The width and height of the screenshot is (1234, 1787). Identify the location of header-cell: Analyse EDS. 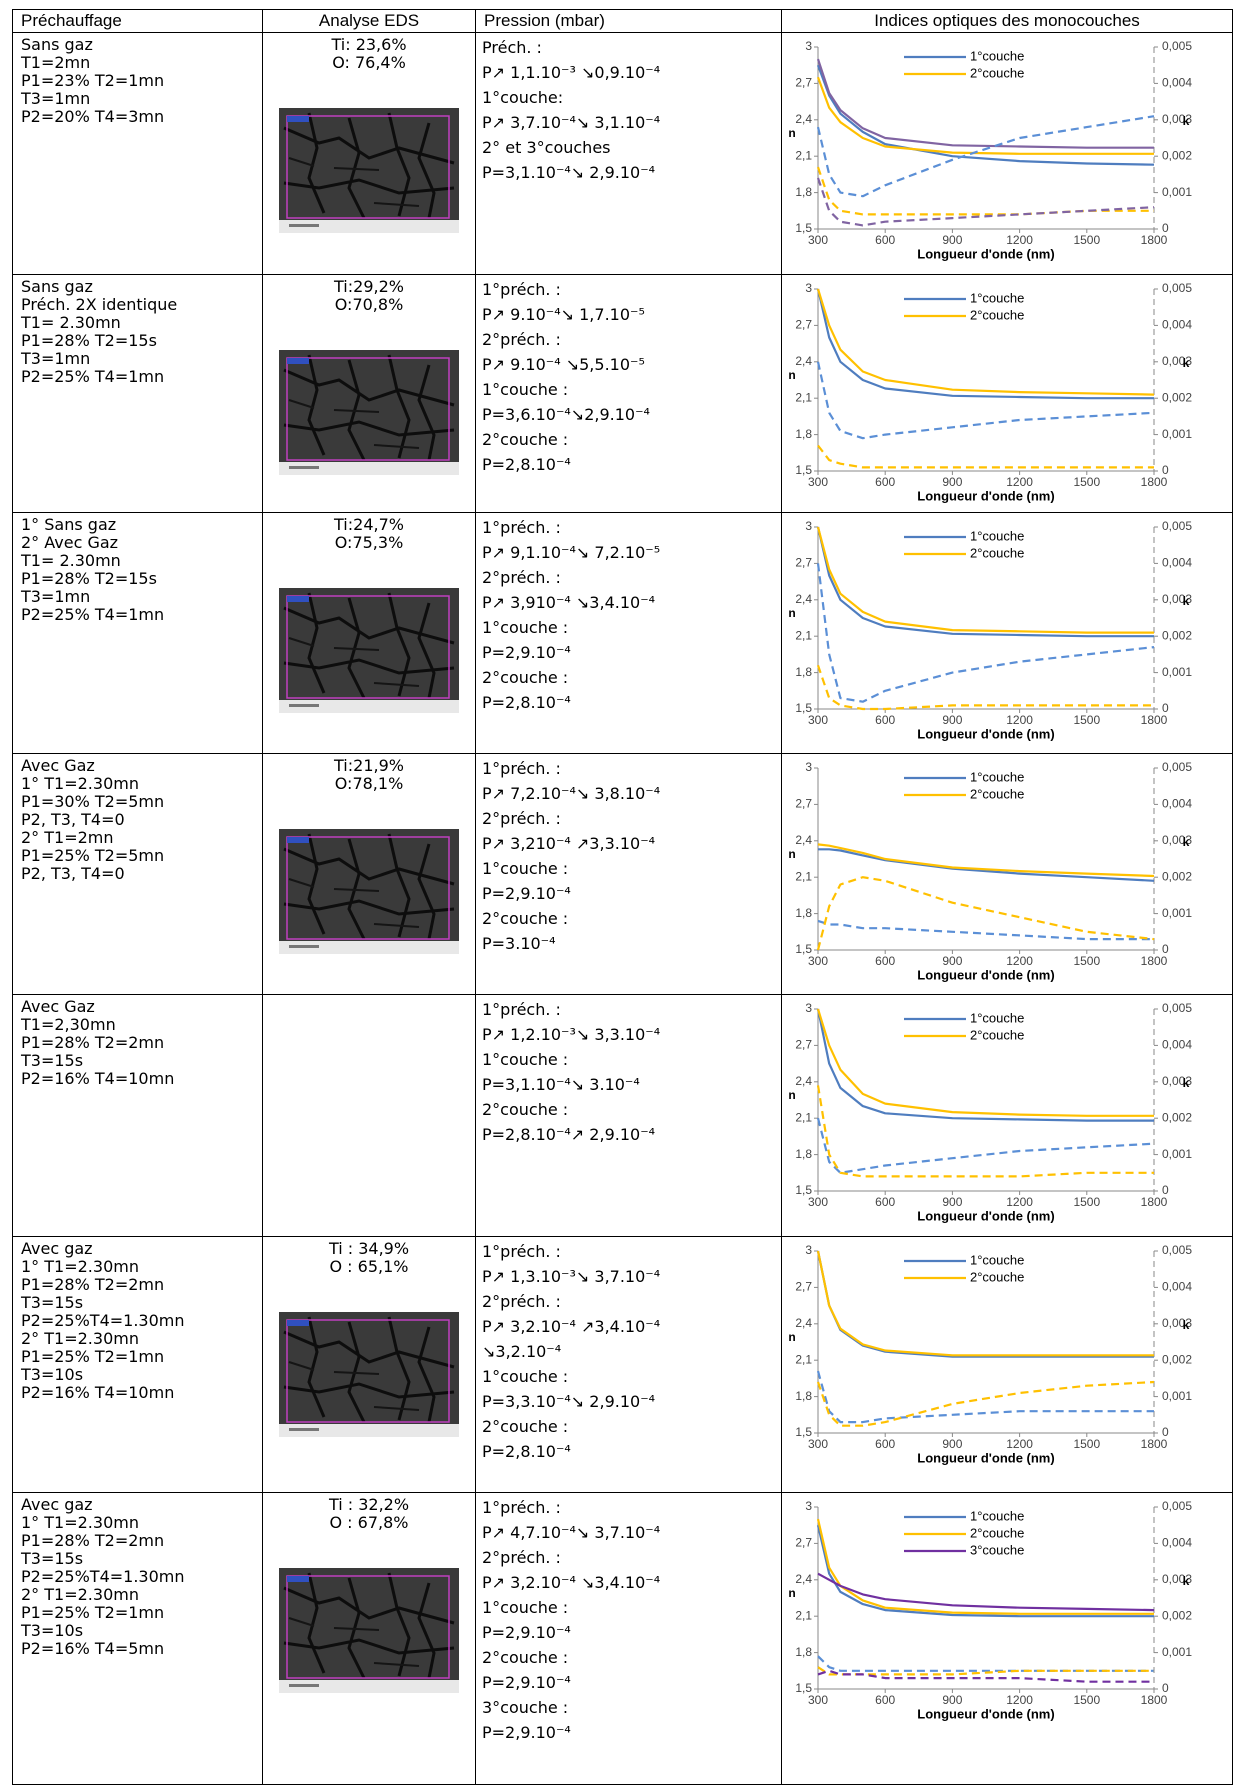
(369, 21).